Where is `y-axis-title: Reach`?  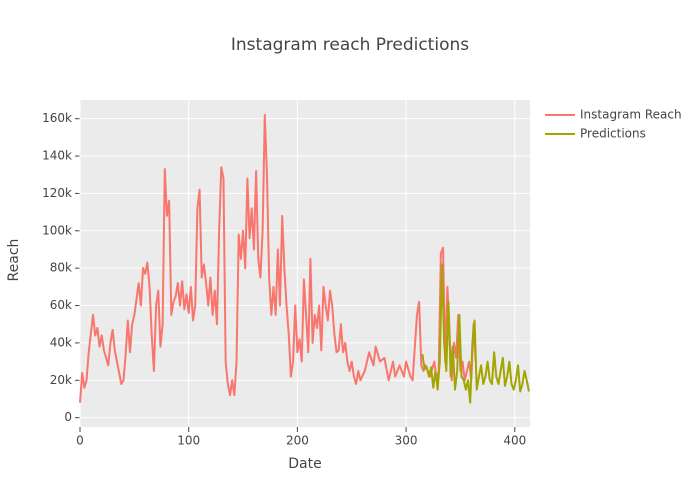 y-axis-title: Reach is located at coordinates (14, 260).